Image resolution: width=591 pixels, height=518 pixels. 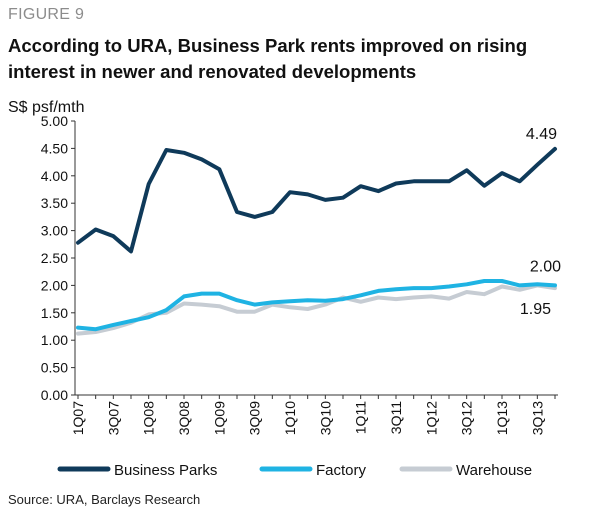 What do you see at coordinates (54, 203) in the screenshot?
I see `y-tick-label: 3.50` at bounding box center [54, 203].